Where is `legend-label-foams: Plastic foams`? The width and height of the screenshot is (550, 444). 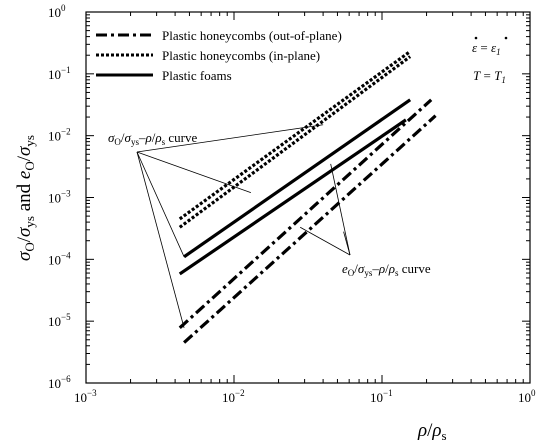 legend-label-foams: Plastic foams is located at coordinates (197, 75).